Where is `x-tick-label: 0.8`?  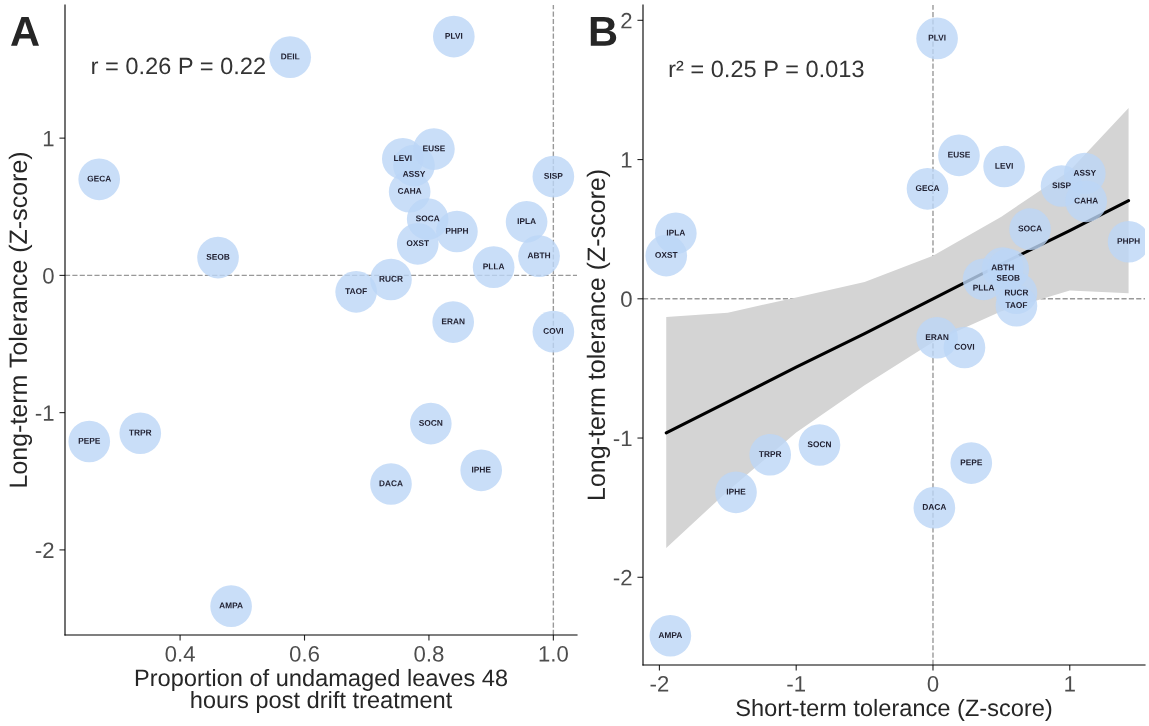
x-tick-label: 0.8 is located at coordinates (429, 654).